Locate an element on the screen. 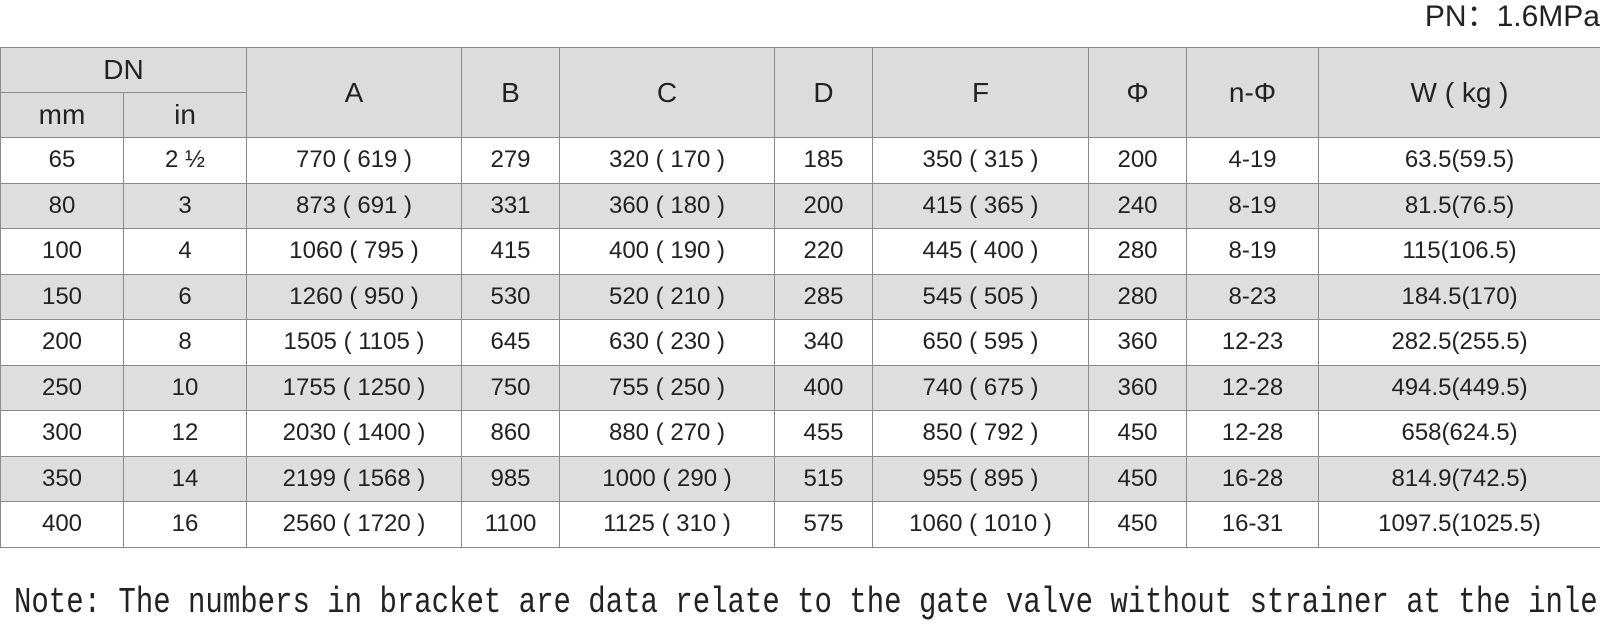 The width and height of the screenshot is (1600, 637). table-cell: 755 ( 250 ) is located at coordinates (667, 387).